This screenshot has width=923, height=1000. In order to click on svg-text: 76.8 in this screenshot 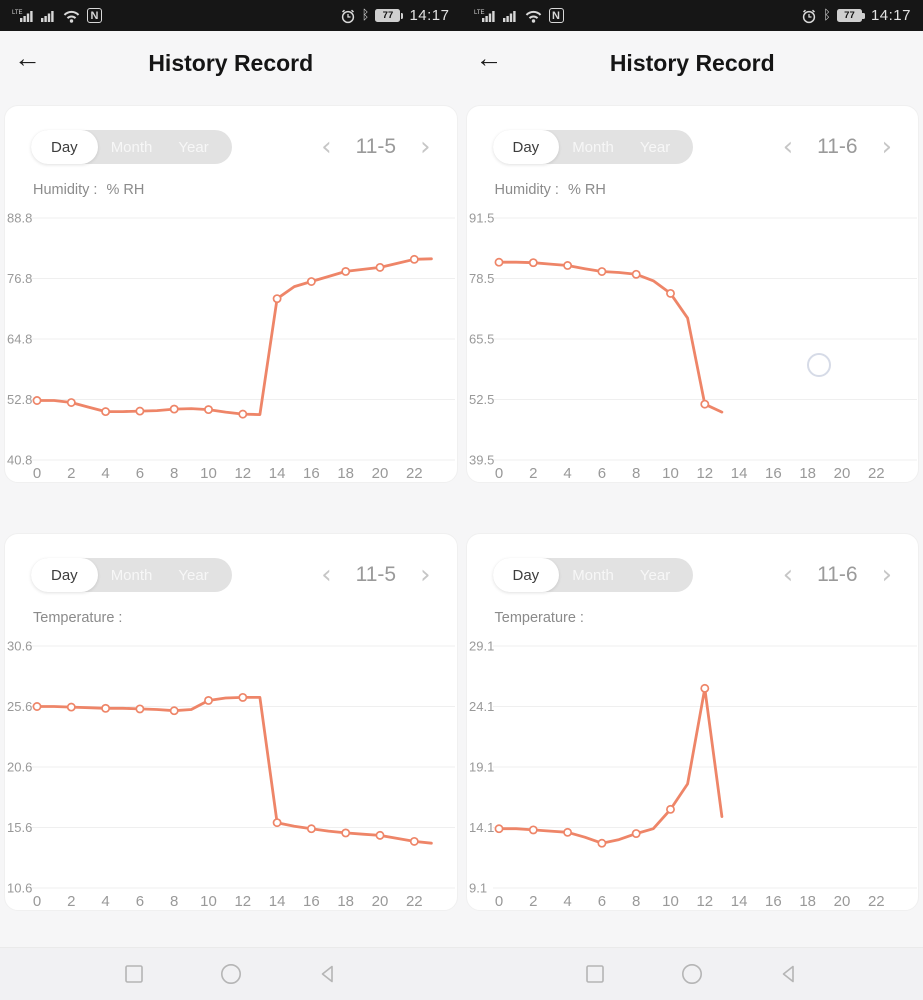, I will do `click(19, 278)`.